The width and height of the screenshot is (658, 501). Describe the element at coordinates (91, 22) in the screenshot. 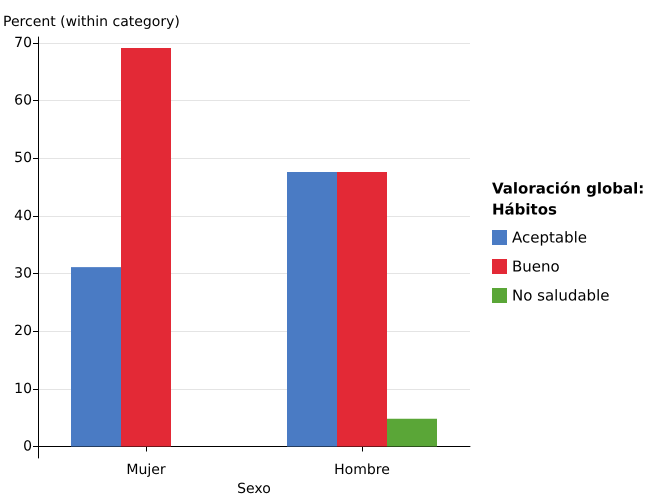

I see `y-axis-title: Percent (within category)` at that location.